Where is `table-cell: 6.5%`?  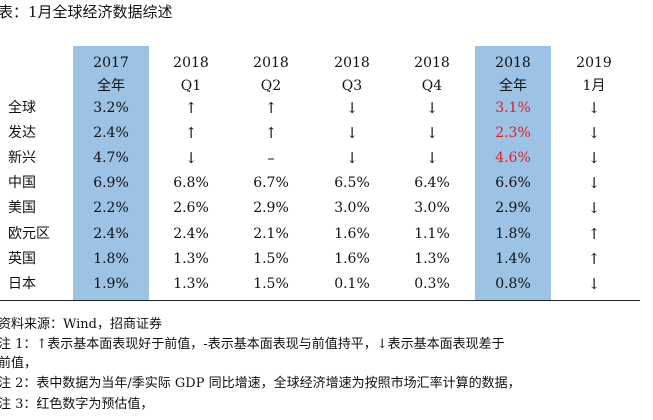
table-cell: 6.5% is located at coordinates (352, 183).